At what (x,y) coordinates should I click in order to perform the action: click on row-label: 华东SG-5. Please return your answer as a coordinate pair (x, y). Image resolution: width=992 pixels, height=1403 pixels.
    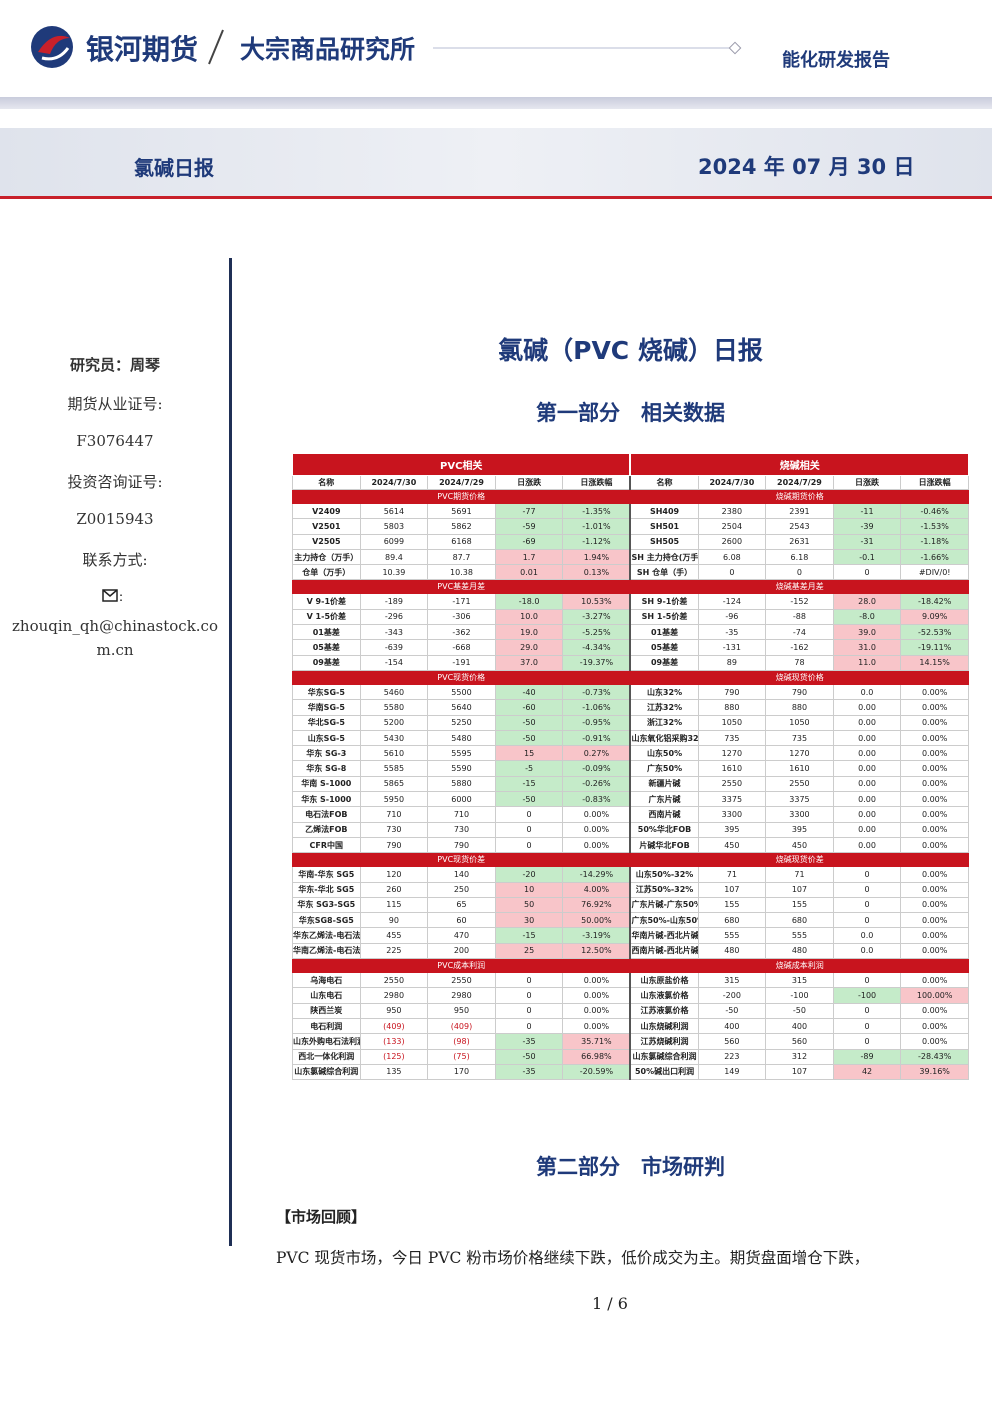
    Looking at the image, I should click on (326, 692).